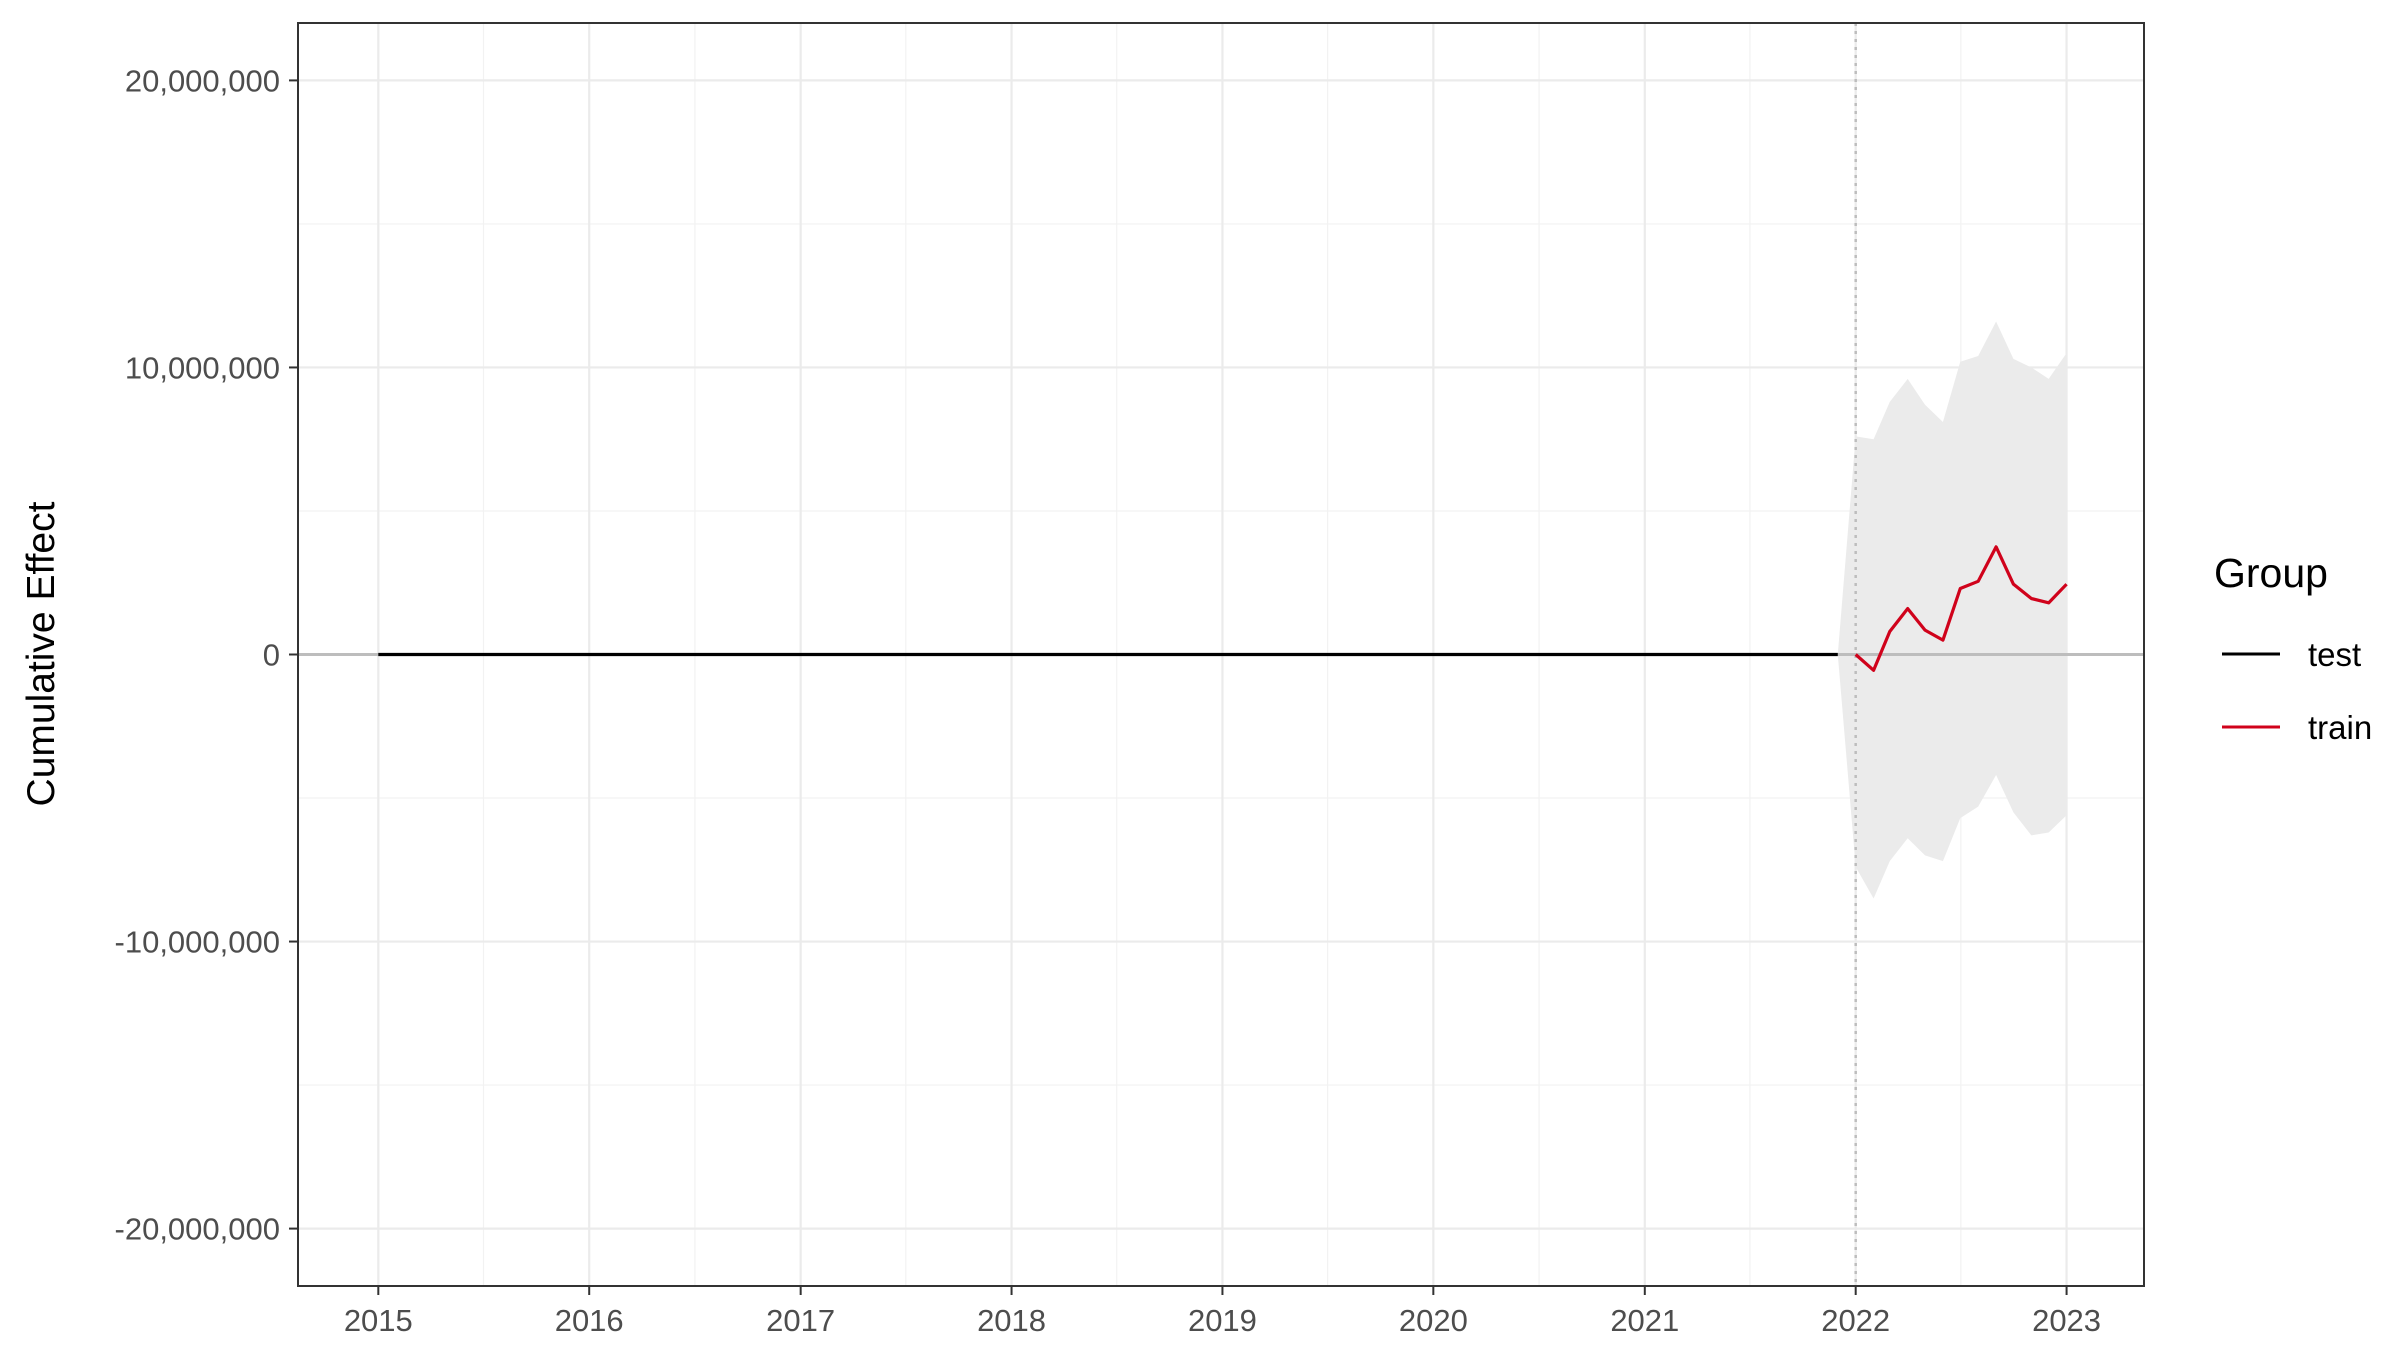  I want to click on x-tick-label: 2023, so click(2066, 1320).